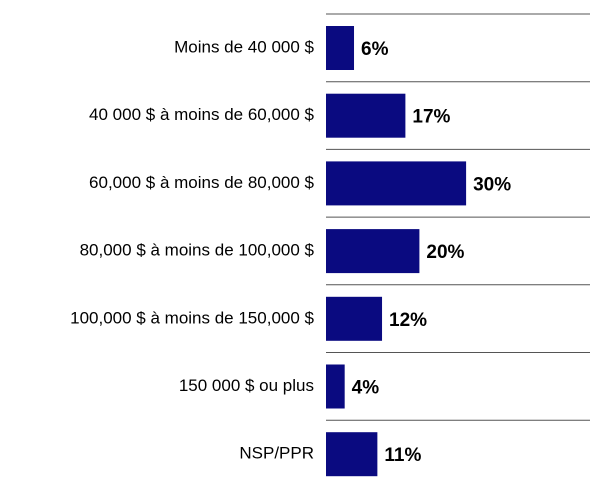 This screenshot has width=590, height=480. Describe the element at coordinates (431, 117) in the screenshot. I see `value-label: 17%` at that location.